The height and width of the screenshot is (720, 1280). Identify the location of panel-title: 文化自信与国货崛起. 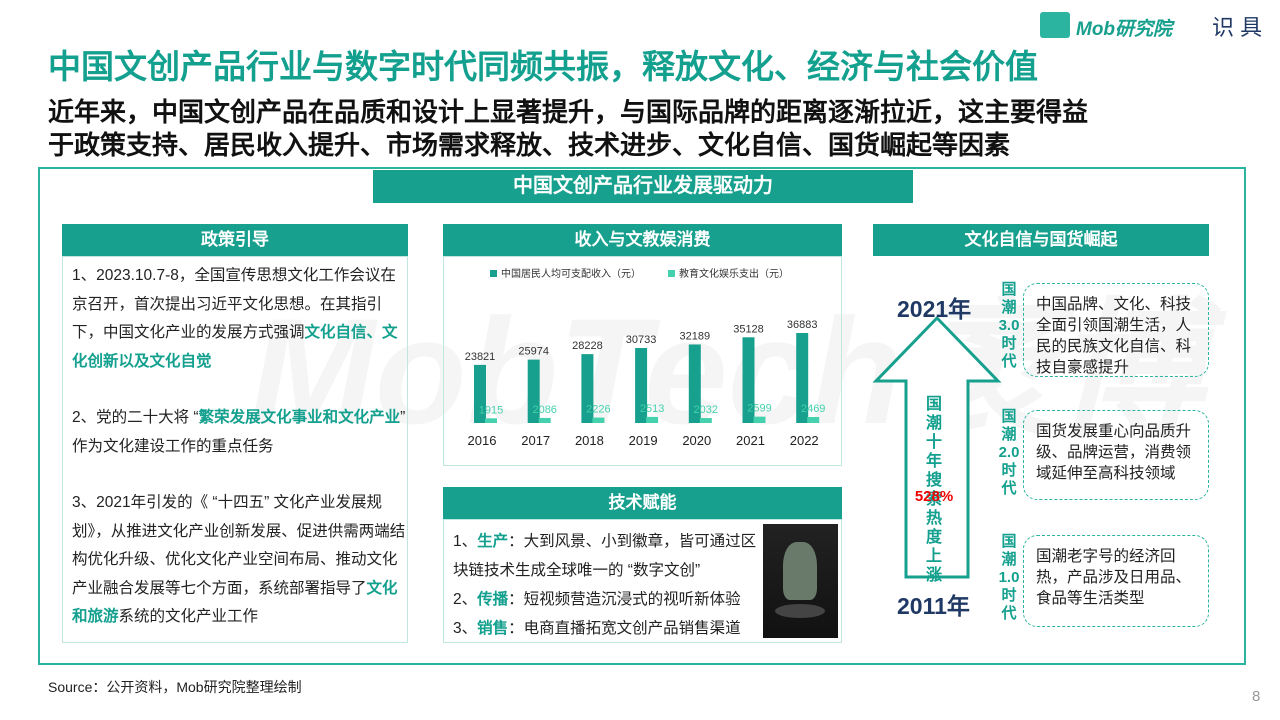
(1041, 240).